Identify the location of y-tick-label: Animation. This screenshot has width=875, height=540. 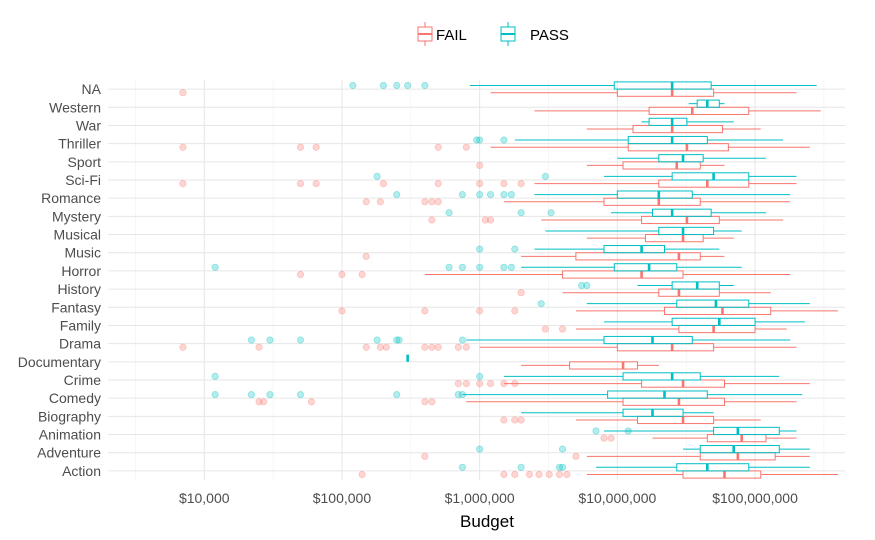
(70, 435).